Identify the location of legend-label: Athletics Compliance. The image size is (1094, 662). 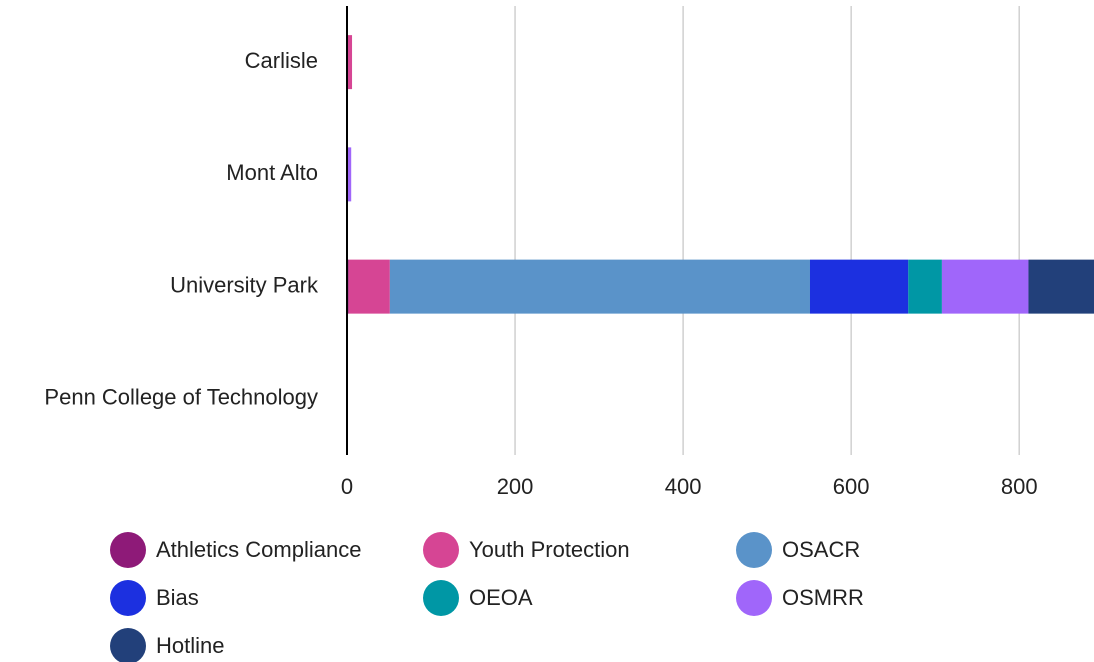
(258, 549).